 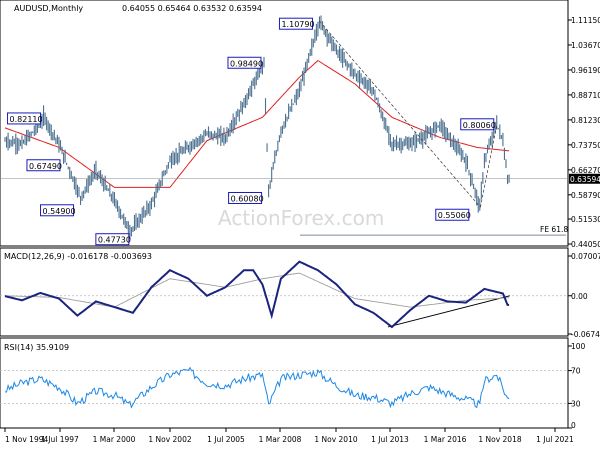 What do you see at coordinates (585, 120) in the screenshot?
I see `price-y-tick-label: 0.81230` at bounding box center [585, 120].